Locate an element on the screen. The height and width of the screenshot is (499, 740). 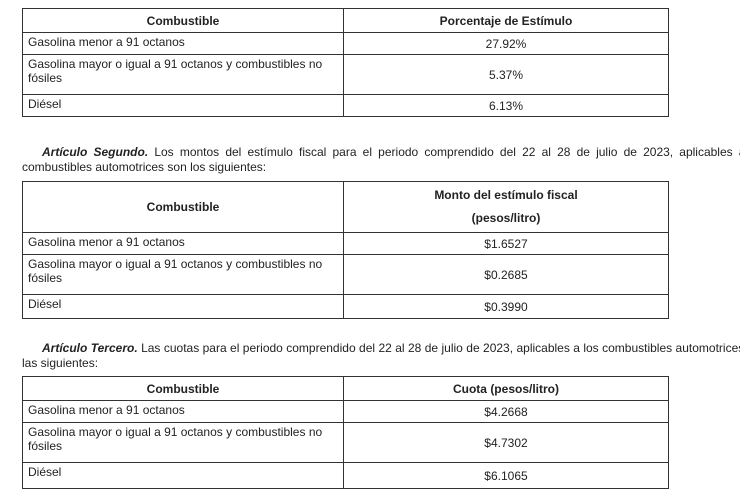
header-cell: Porcentaje de Estímulo is located at coordinates (506, 20).